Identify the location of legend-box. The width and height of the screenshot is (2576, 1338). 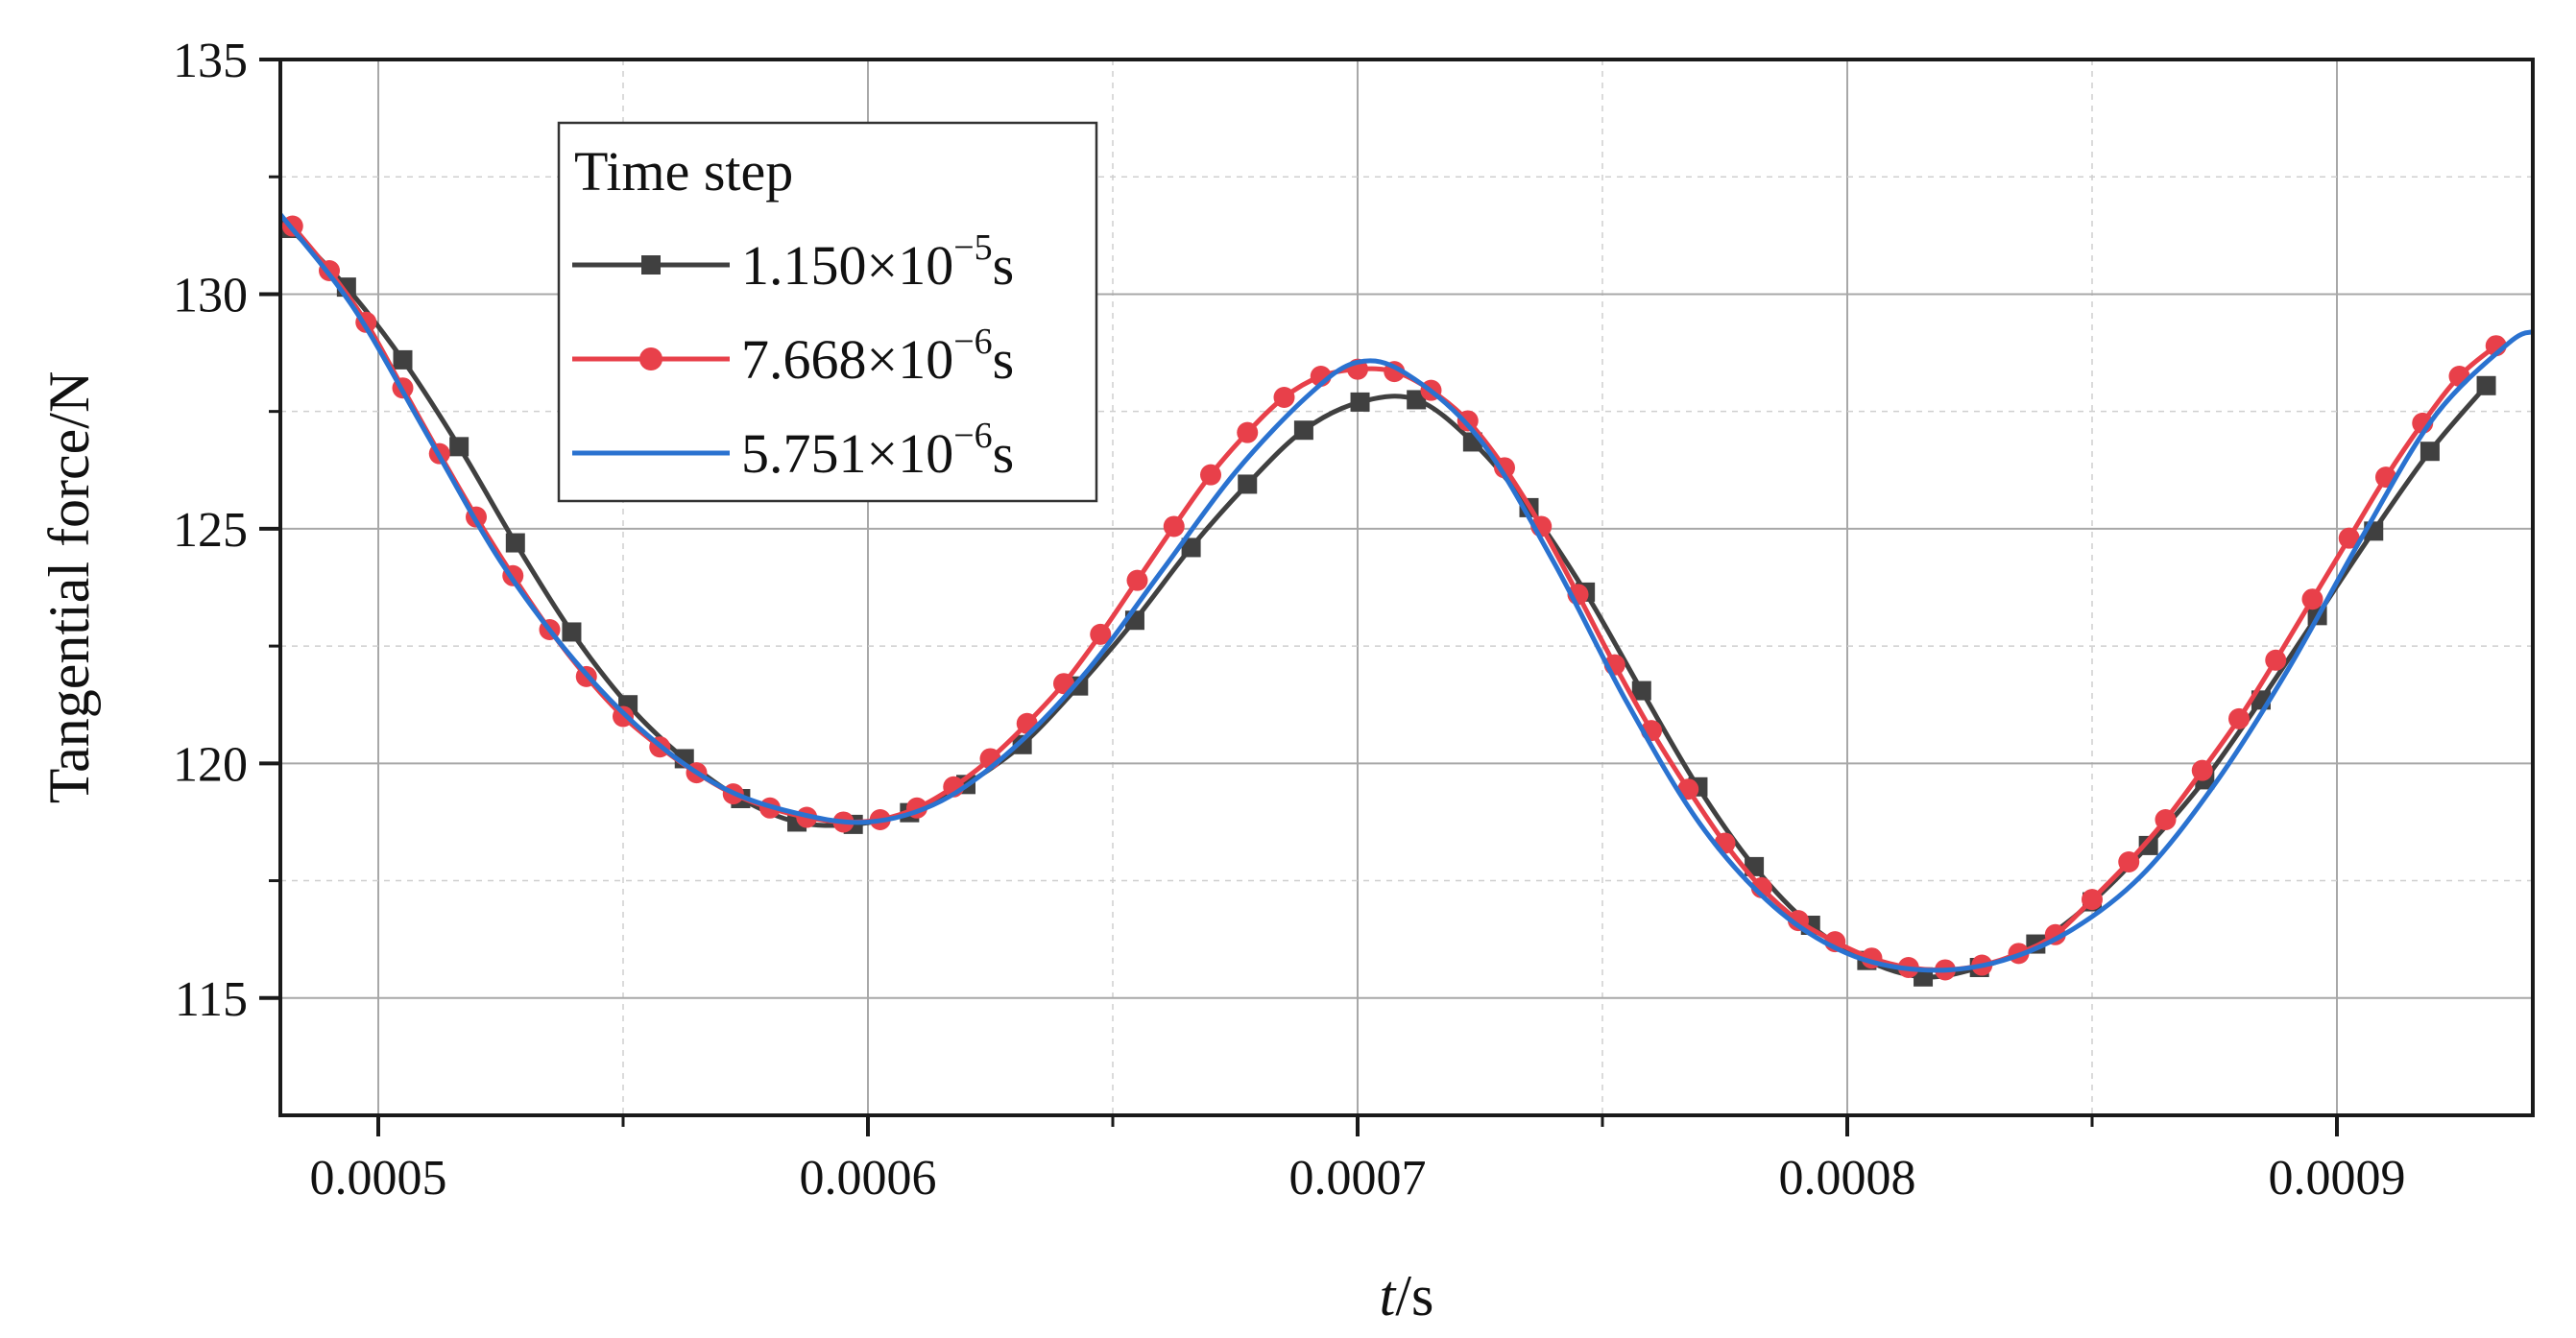
(827, 312).